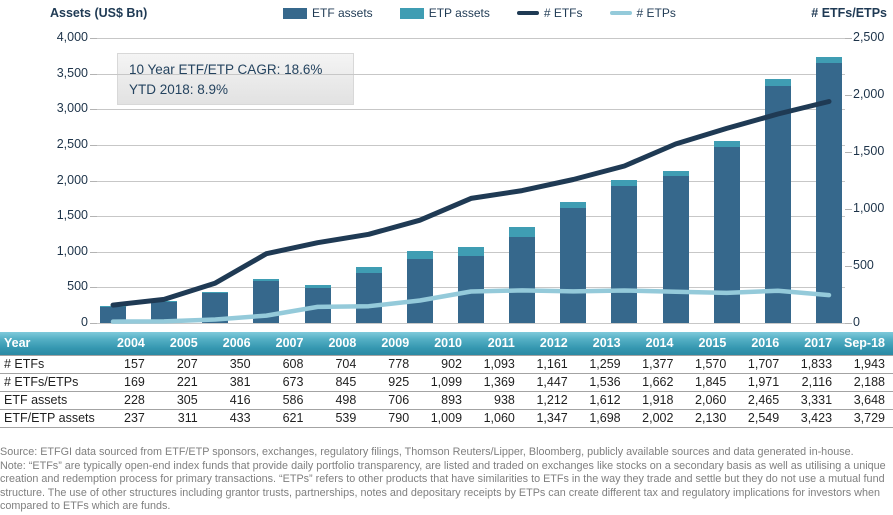 The height and width of the screenshot is (515, 893). Describe the element at coordinates (602, 343) in the screenshot. I see `table-header-cell: 2013` at that location.